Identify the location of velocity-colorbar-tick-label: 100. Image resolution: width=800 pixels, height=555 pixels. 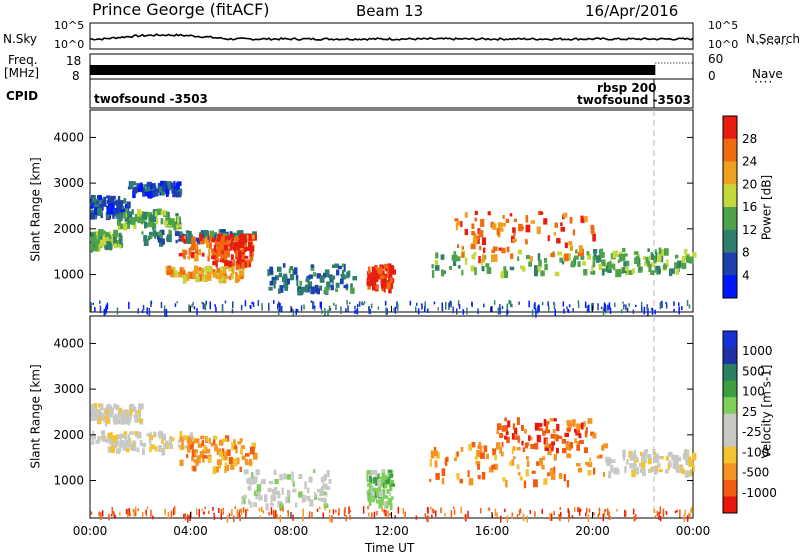
(753, 392).